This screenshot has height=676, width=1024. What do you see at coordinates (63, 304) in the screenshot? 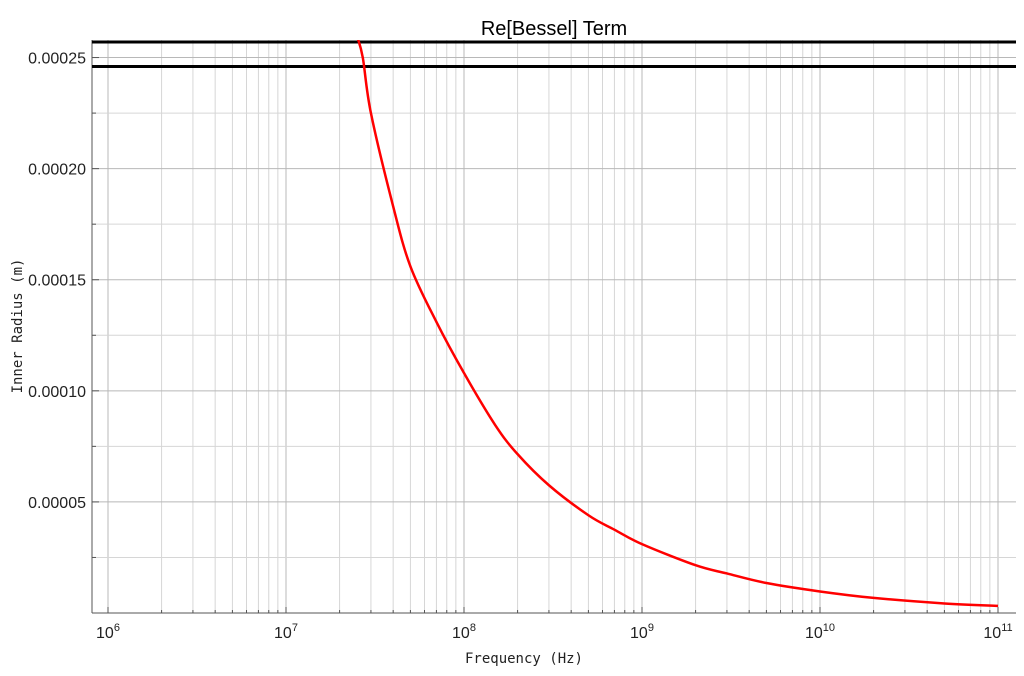
I see `y-ticks: 0.00005 0.00010 0.00015 0.00020 0.00025` at bounding box center [63, 304].